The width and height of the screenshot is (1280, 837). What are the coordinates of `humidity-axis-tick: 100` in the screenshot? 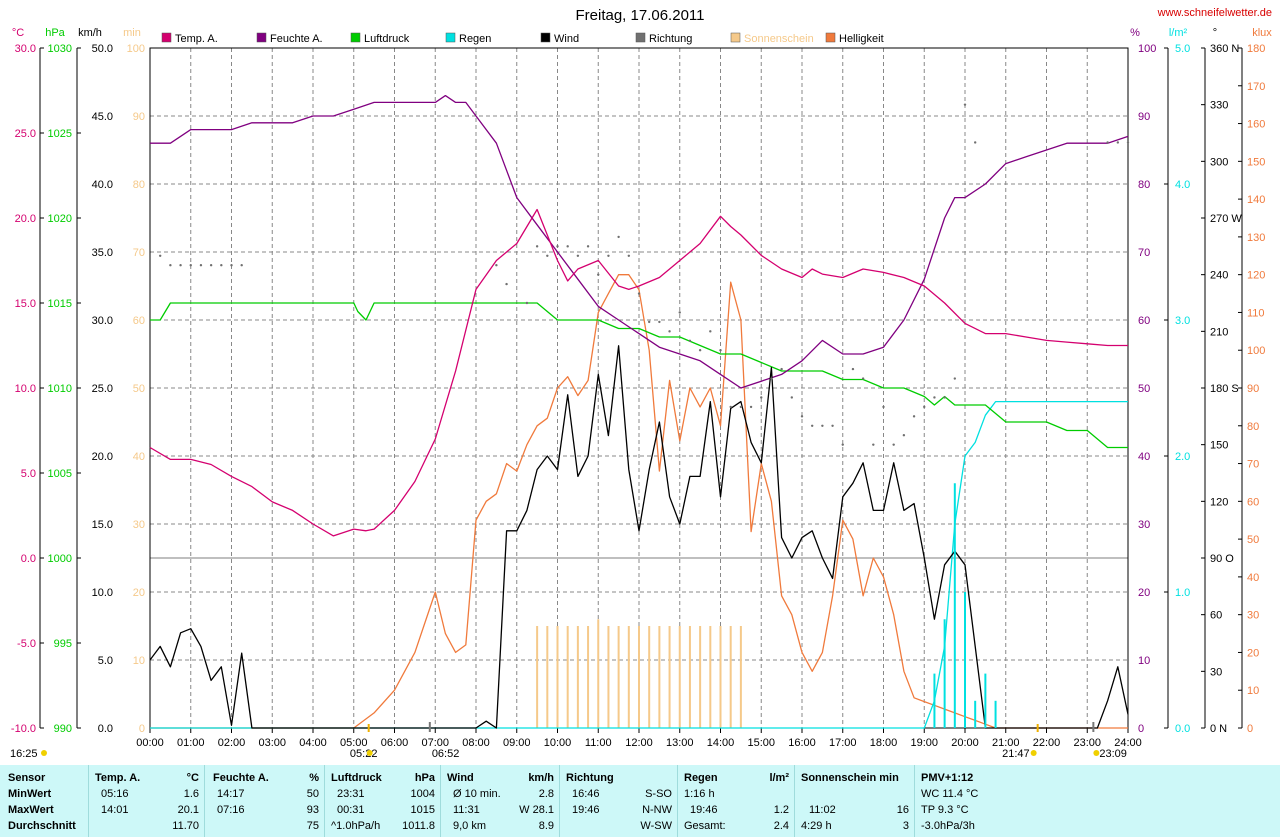 It's located at (1147, 49).